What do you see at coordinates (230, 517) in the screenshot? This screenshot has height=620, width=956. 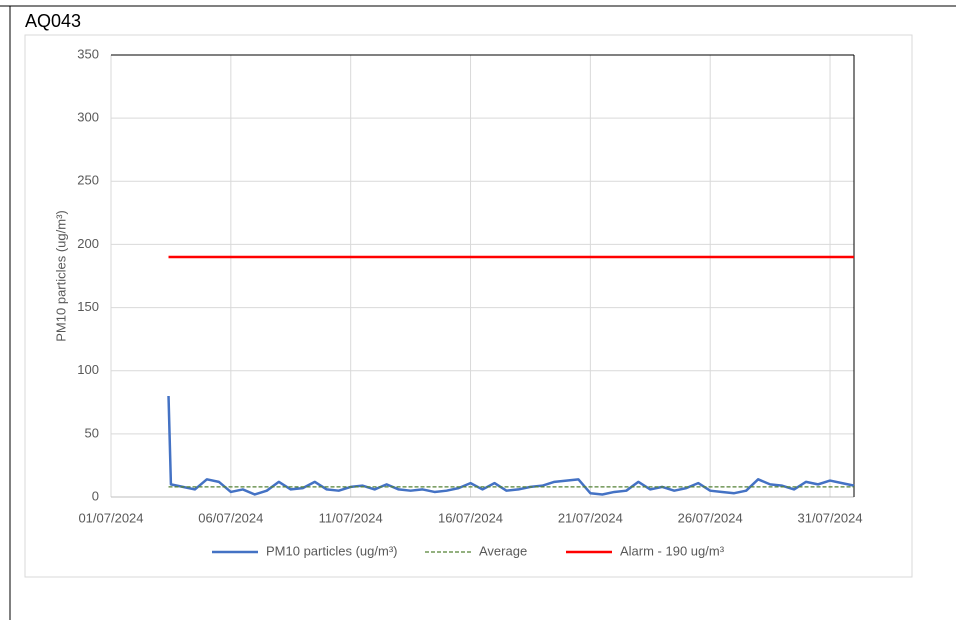 I see `x-tick-label: 06/07/2024` at bounding box center [230, 517].